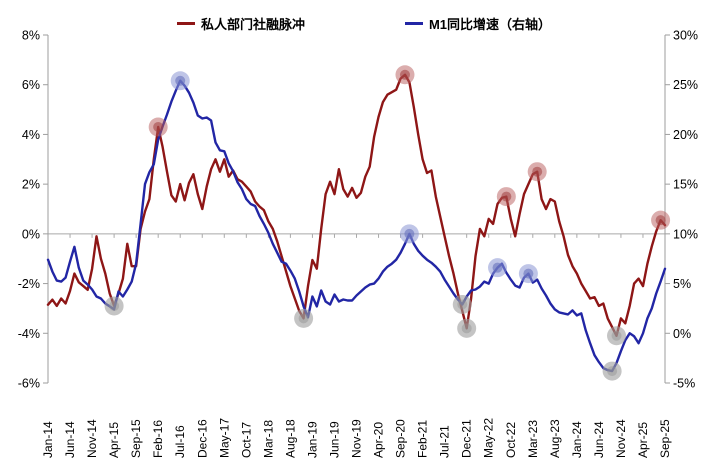 The width and height of the screenshot is (728, 462). I want to click on x-axis-tick-label: Nov-24, so click(621, 438).